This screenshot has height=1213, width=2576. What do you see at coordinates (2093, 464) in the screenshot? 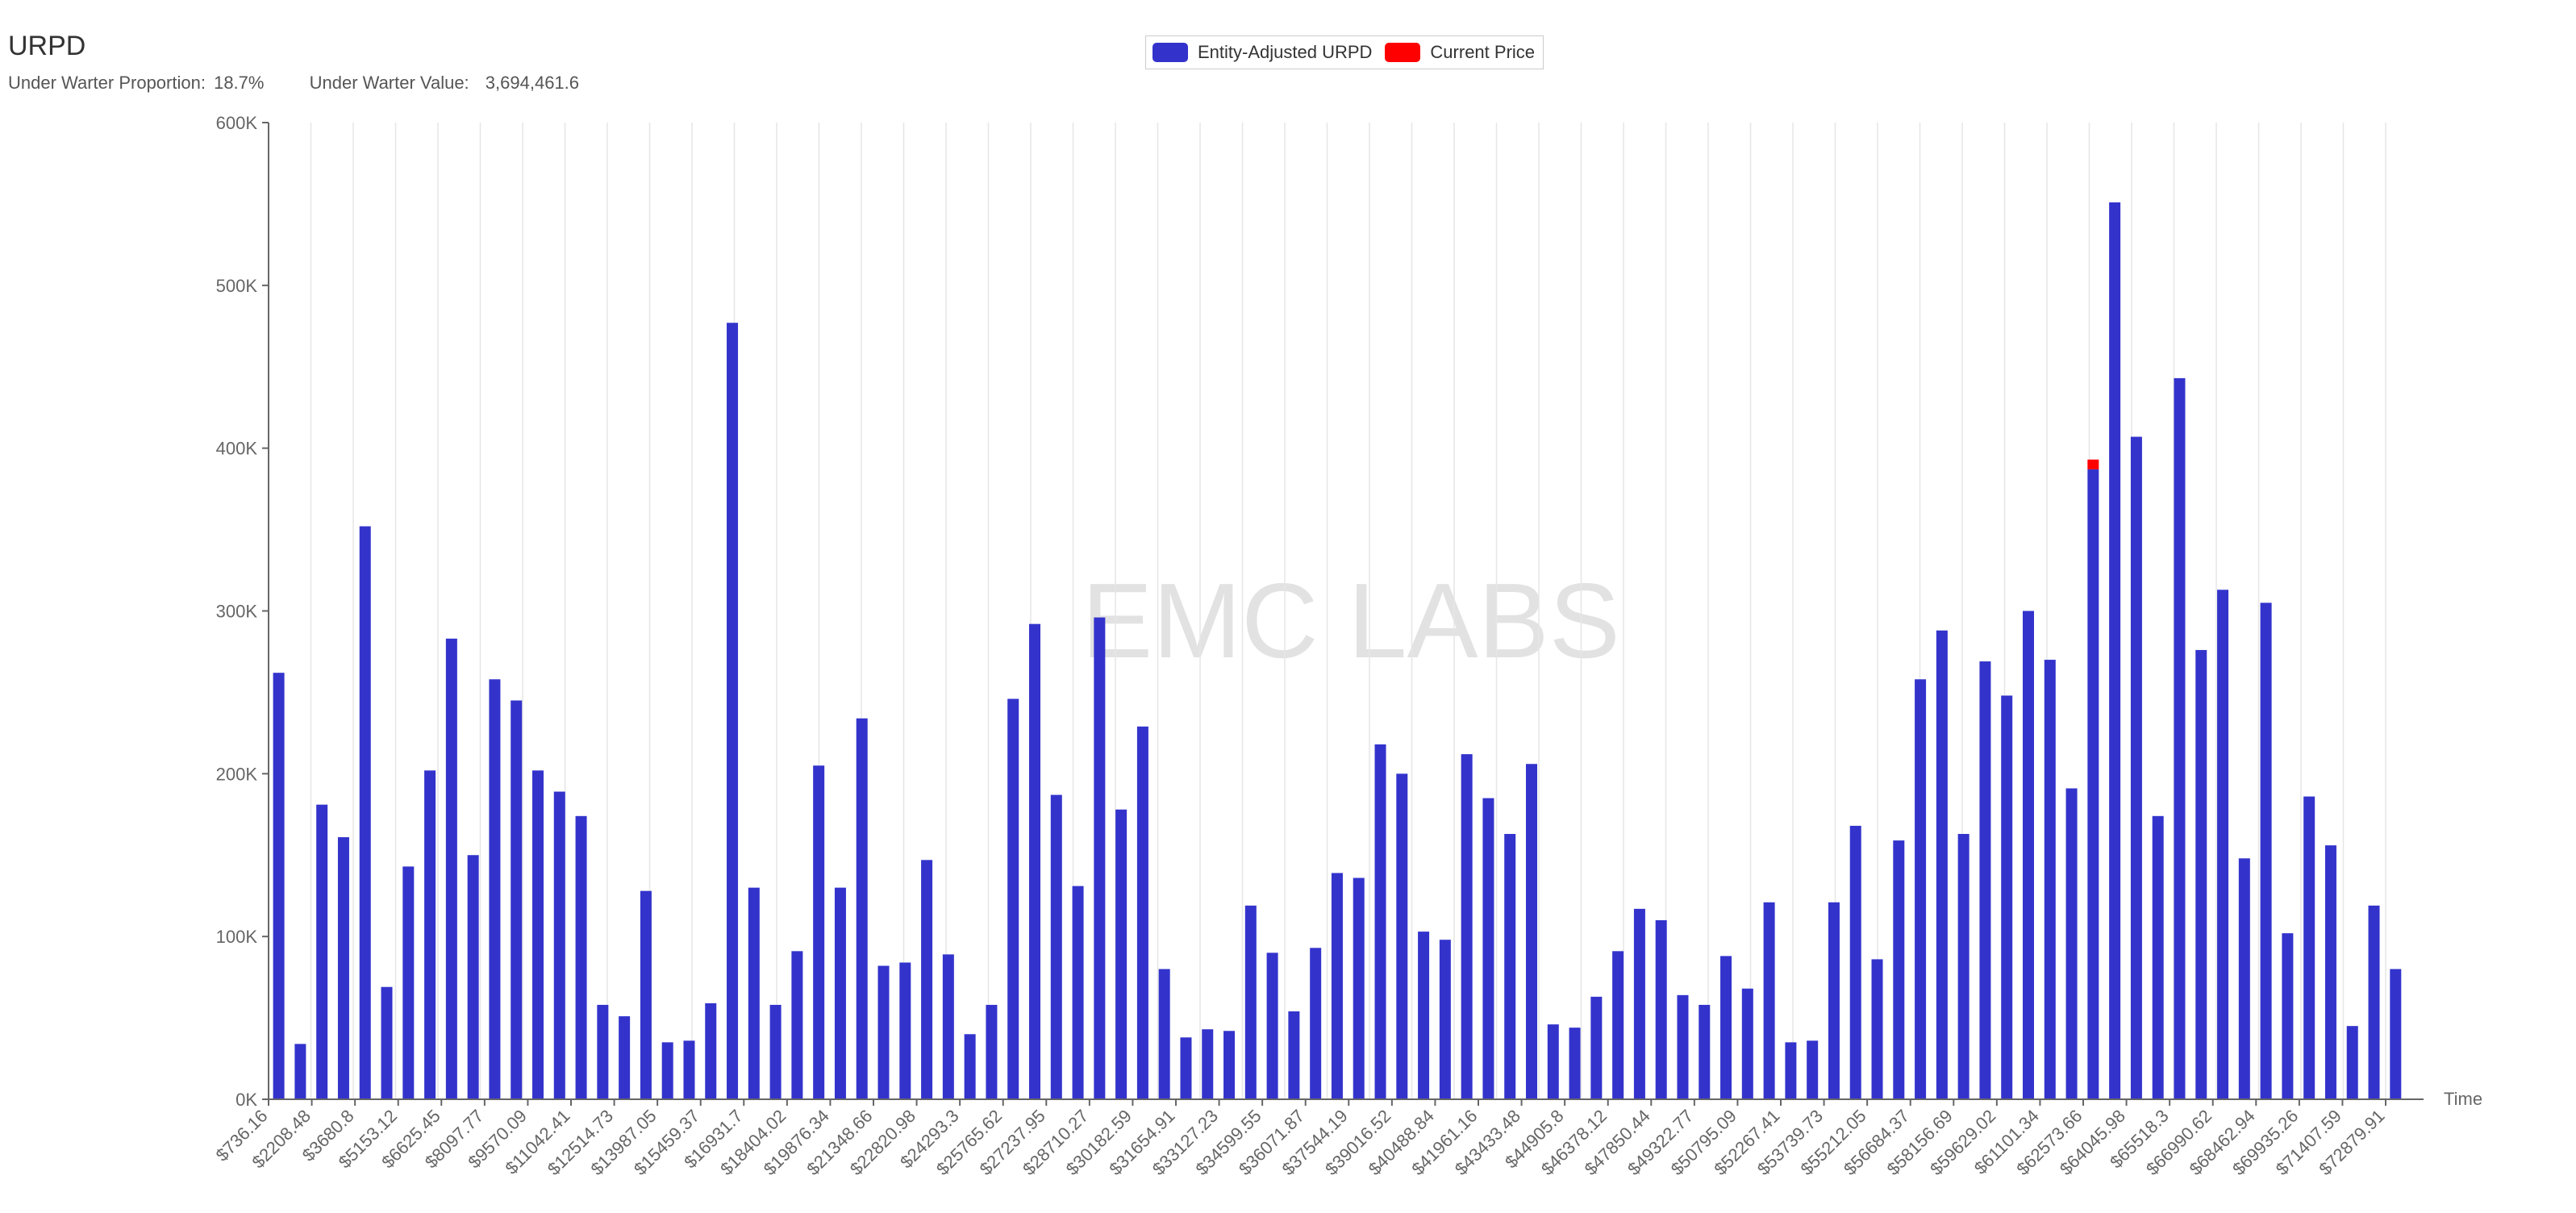
I see `current-price-bar` at bounding box center [2093, 464].